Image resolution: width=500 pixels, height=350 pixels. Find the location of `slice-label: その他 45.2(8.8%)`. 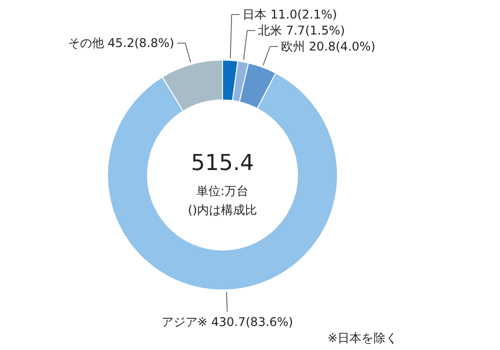

slice-label: その他 45.2(8.8%) is located at coordinates (121, 43).